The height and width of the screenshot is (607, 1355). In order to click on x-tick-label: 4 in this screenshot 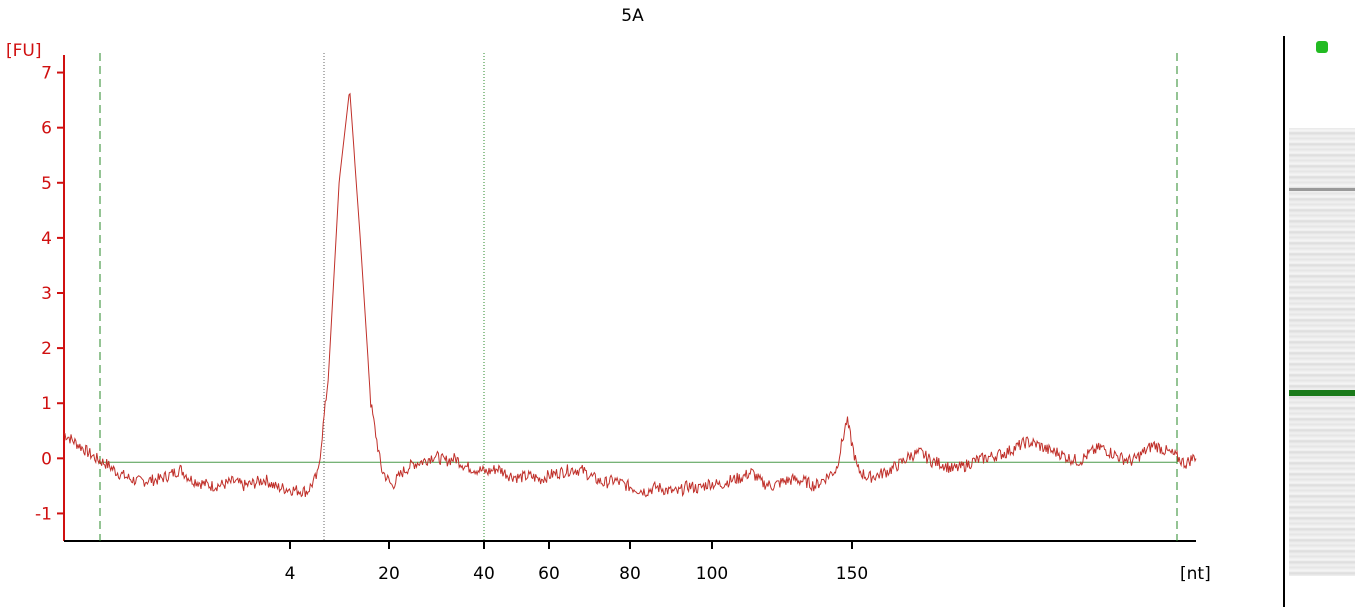, I will do `click(290, 574)`.